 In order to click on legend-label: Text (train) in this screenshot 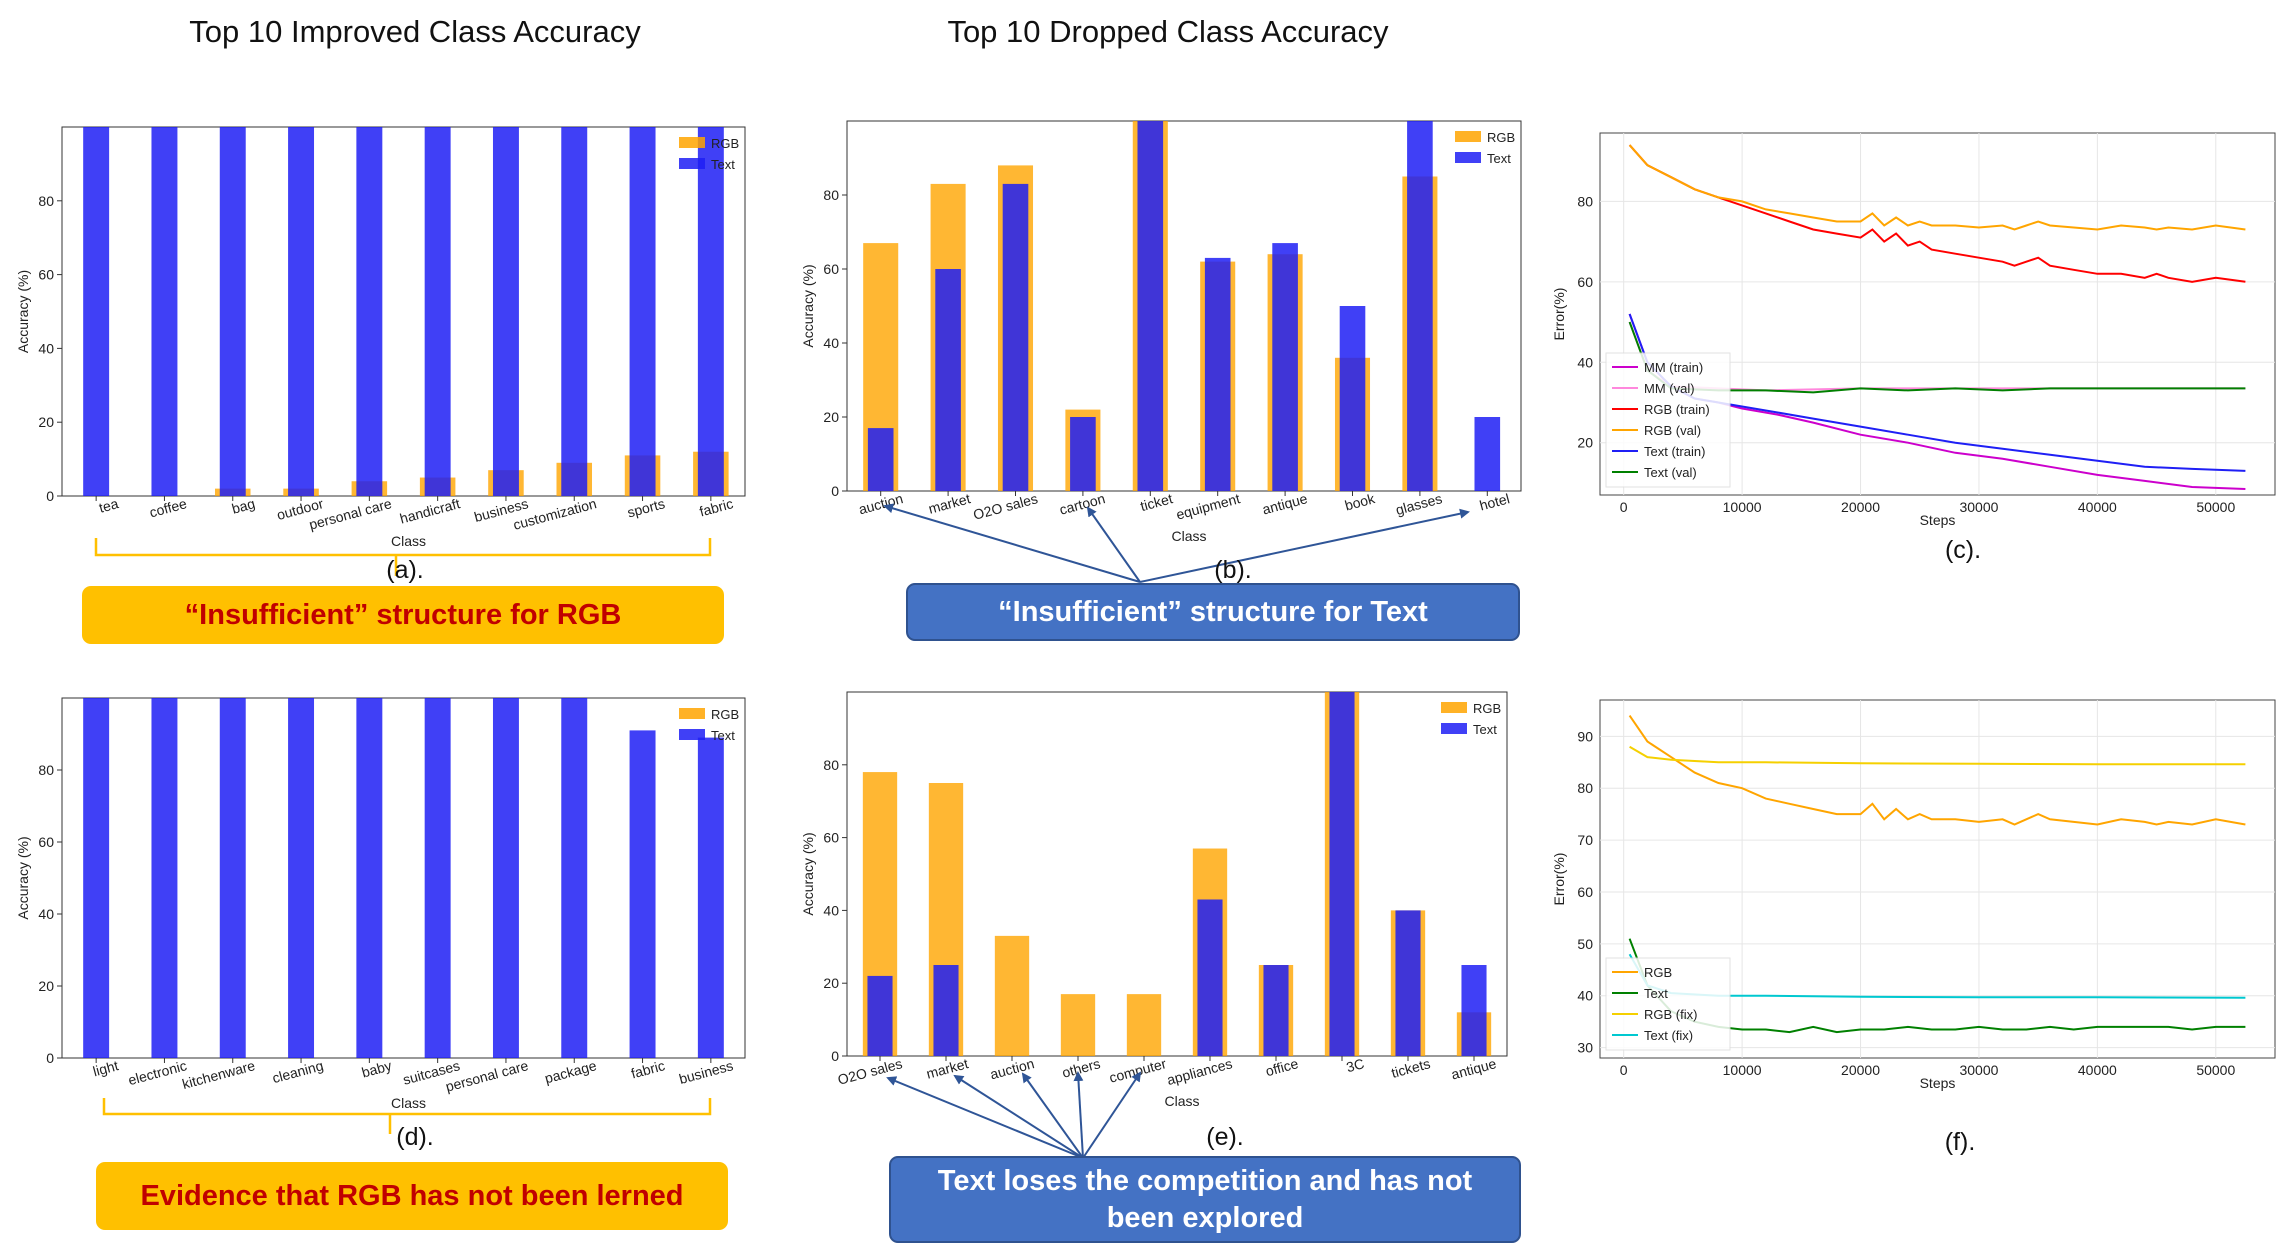, I will do `click(1674, 451)`.